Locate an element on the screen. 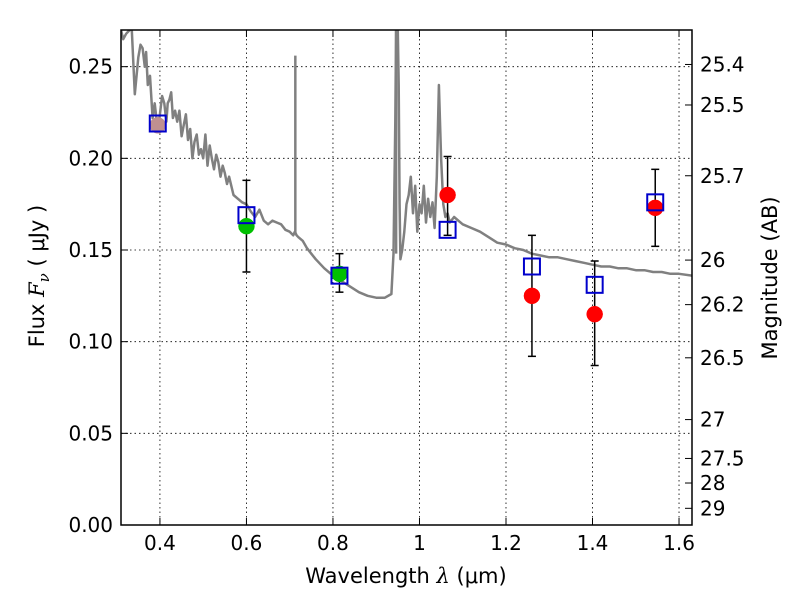  y-axis-label: Flux Fν ( μJy ) is located at coordinates (39, 276).